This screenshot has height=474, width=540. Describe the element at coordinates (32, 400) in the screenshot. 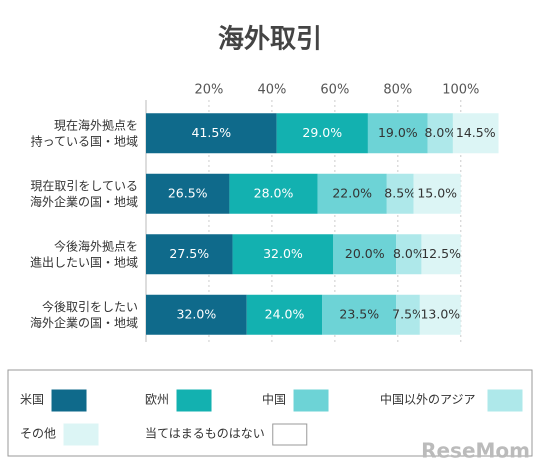

I see `legend-label: 米国` at that location.